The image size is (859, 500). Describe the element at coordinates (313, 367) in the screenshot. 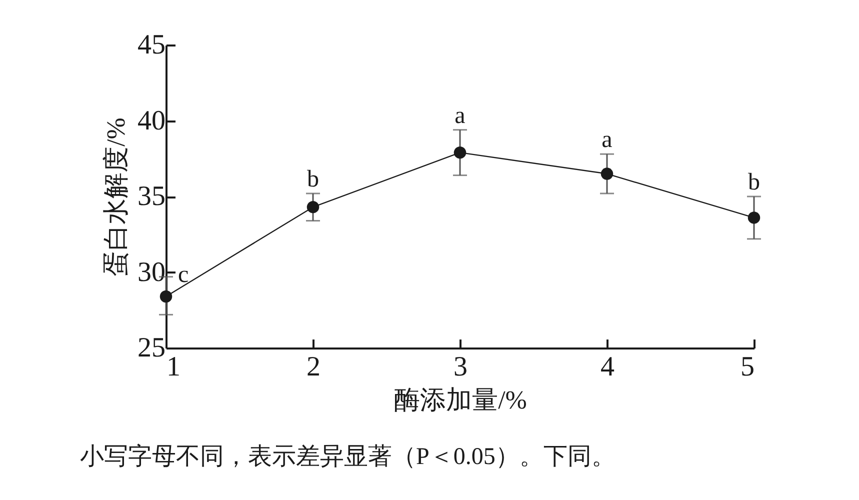

I see `x-tick-label: 2` at that location.